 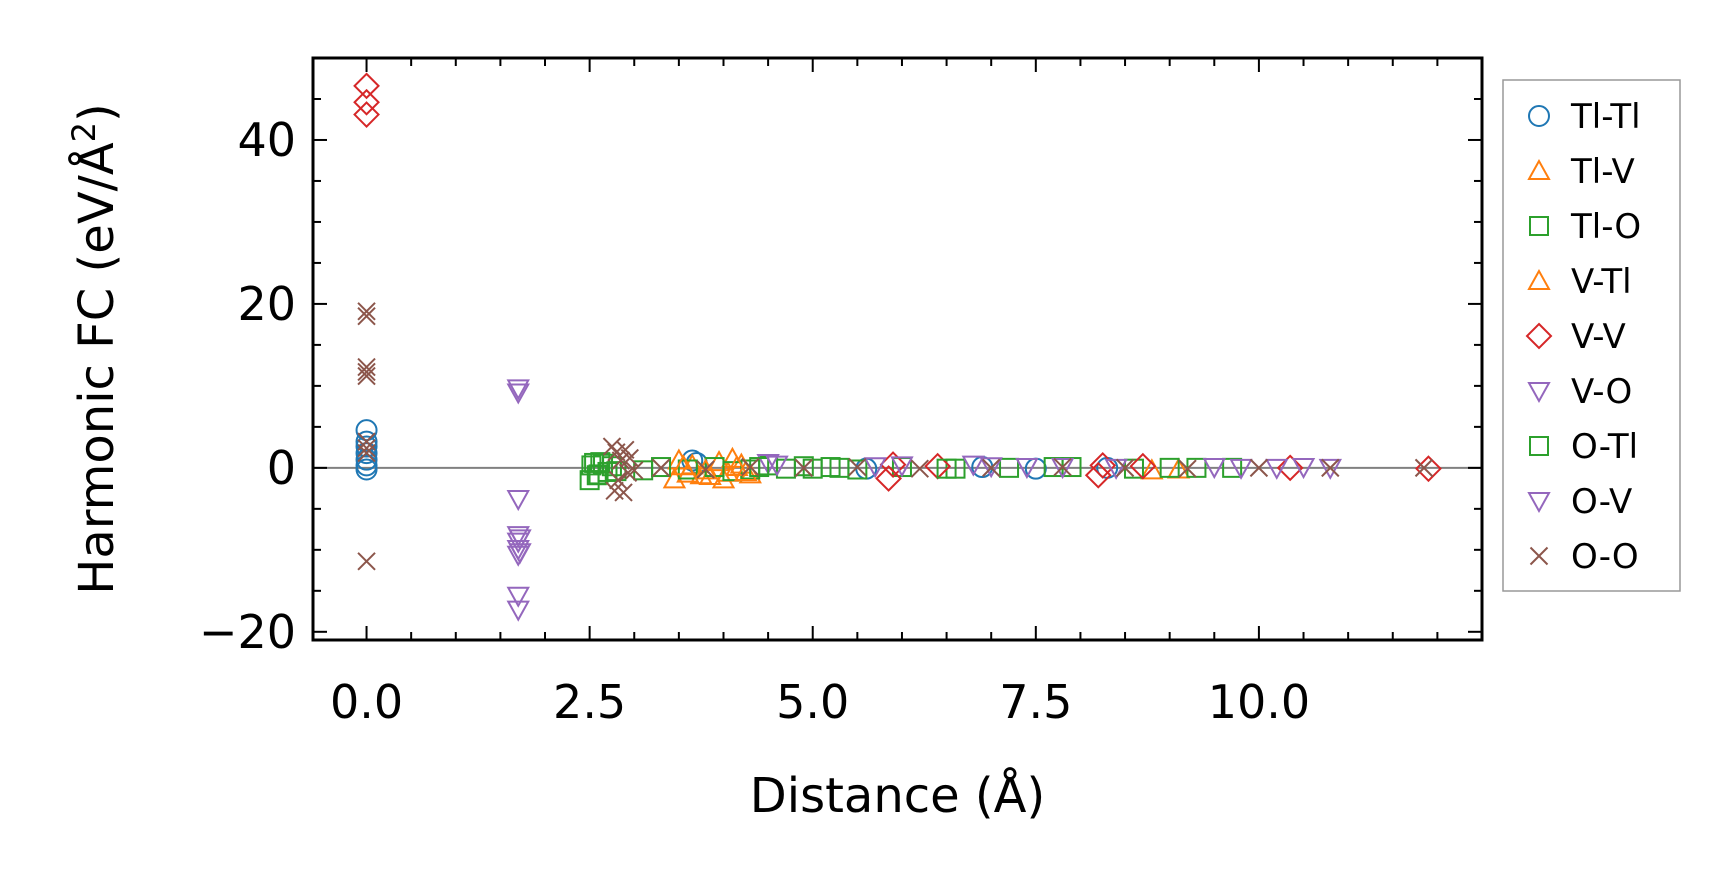 I want to click on legend-entry: O-Tl, so click(x=1583, y=447).